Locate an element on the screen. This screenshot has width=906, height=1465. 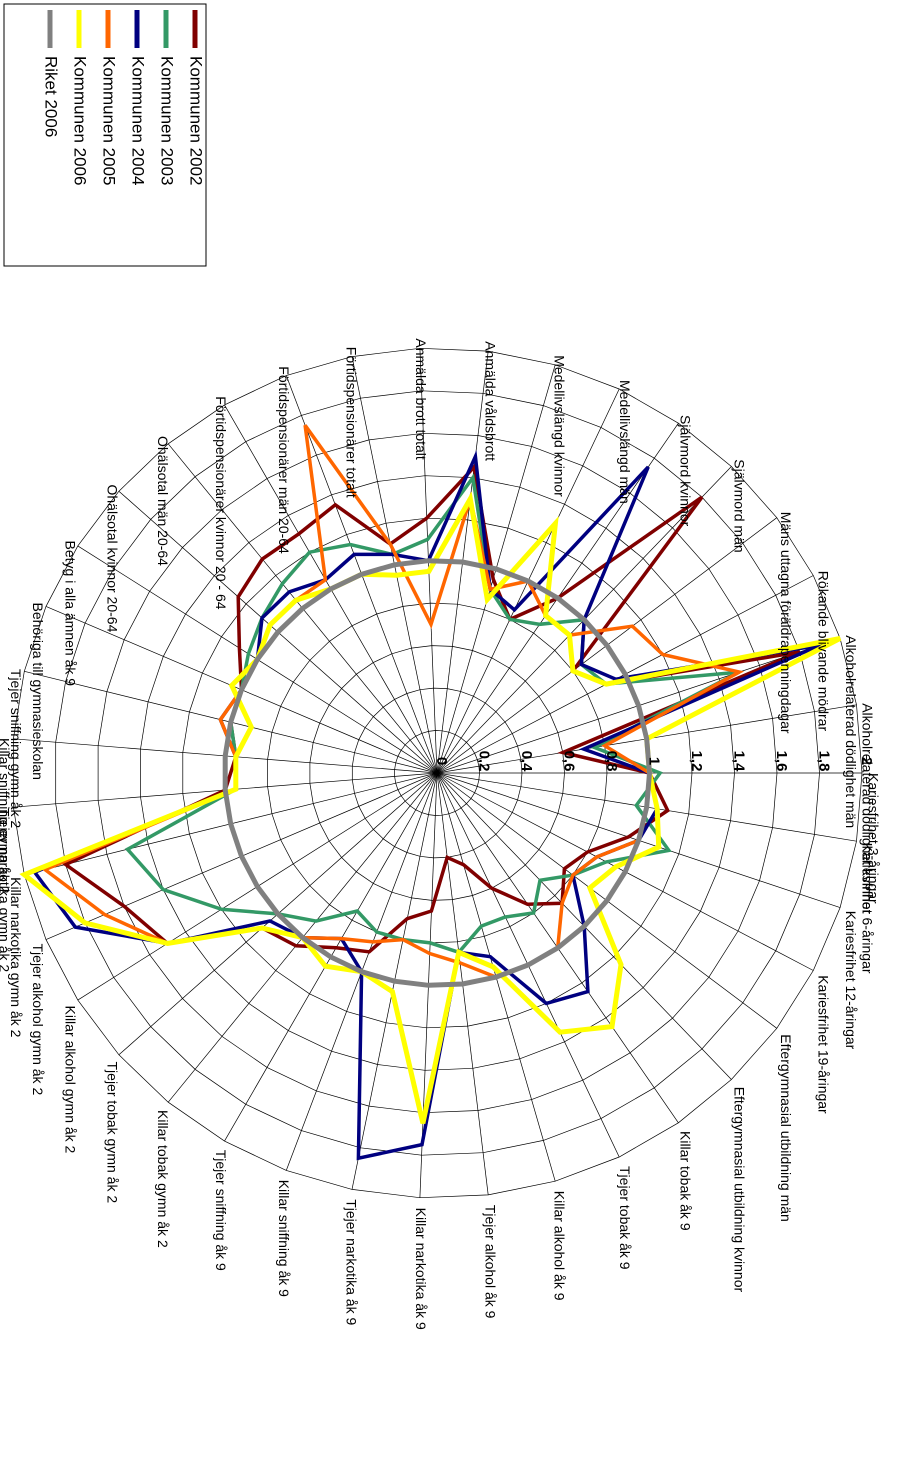
tick-label: 0,2 is located at coordinates (484, 761).